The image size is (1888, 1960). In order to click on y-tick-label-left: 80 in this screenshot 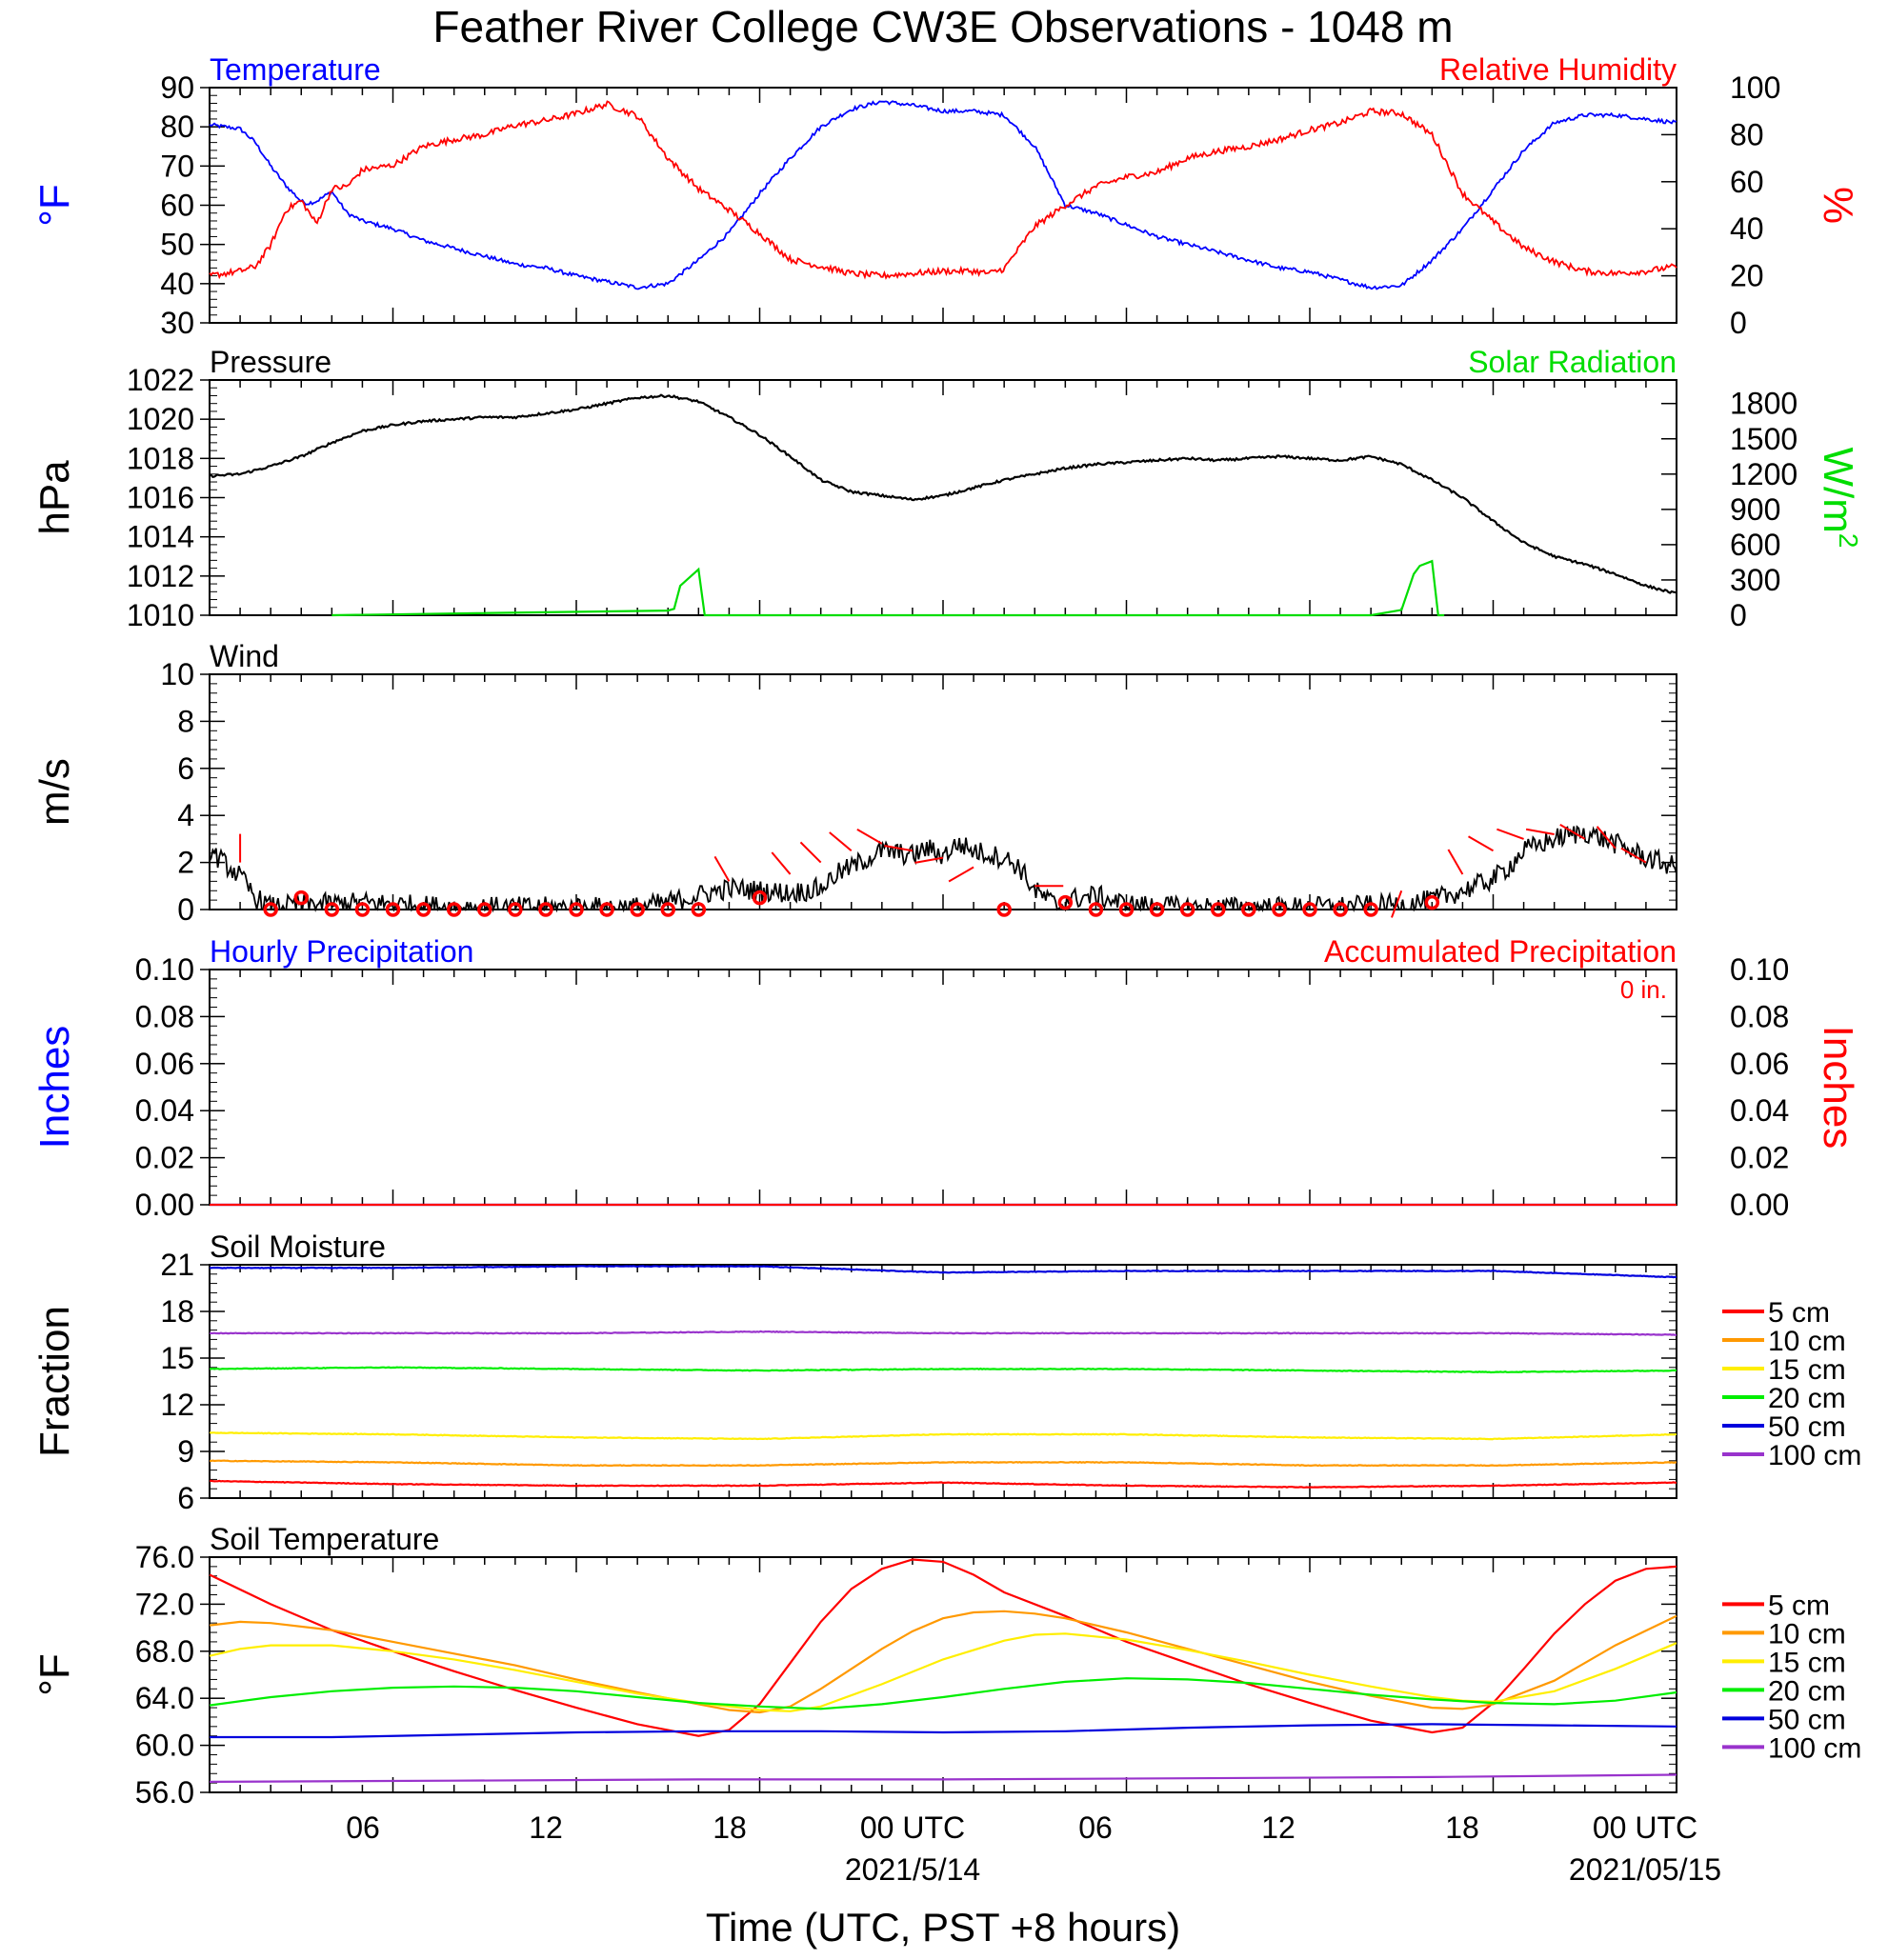, I will do `click(177, 127)`.